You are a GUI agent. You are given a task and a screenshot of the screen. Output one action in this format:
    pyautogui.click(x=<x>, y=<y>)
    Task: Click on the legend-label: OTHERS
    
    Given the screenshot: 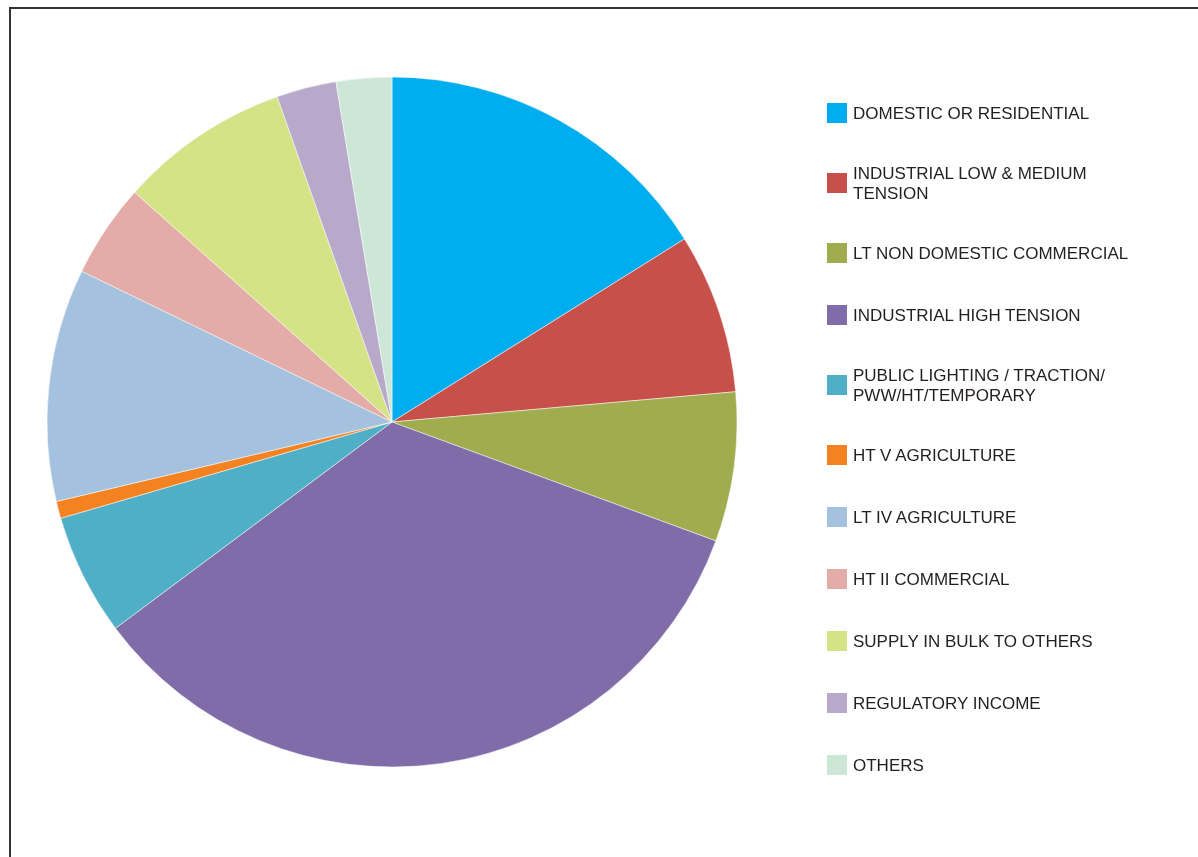 What is the action you would take?
    pyautogui.click(x=888, y=765)
    